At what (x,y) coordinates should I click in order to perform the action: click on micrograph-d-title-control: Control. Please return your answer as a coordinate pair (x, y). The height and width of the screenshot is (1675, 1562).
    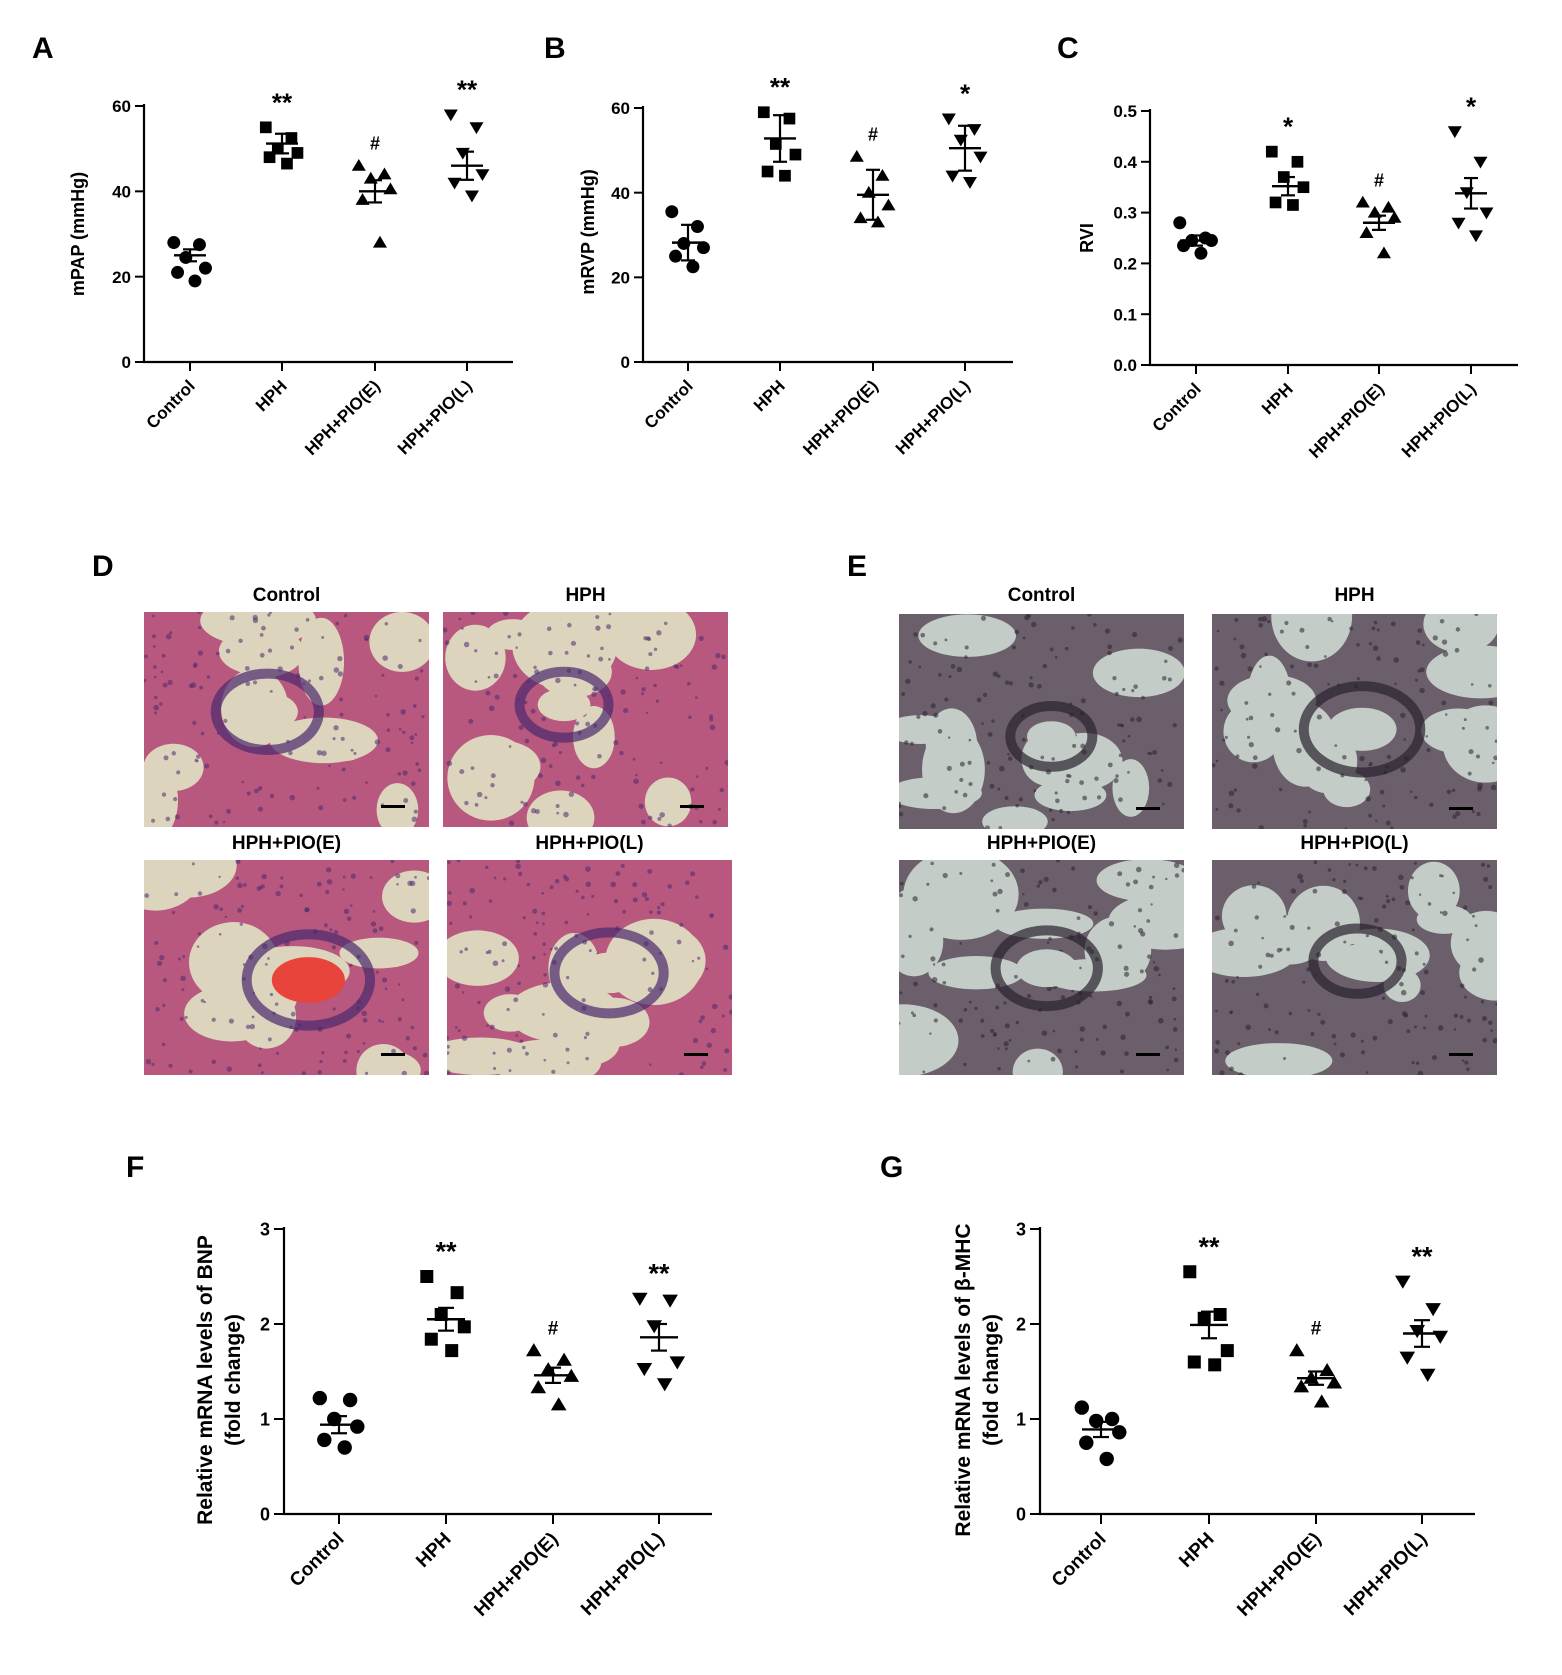
    Looking at the image, I should click on (286, 595).